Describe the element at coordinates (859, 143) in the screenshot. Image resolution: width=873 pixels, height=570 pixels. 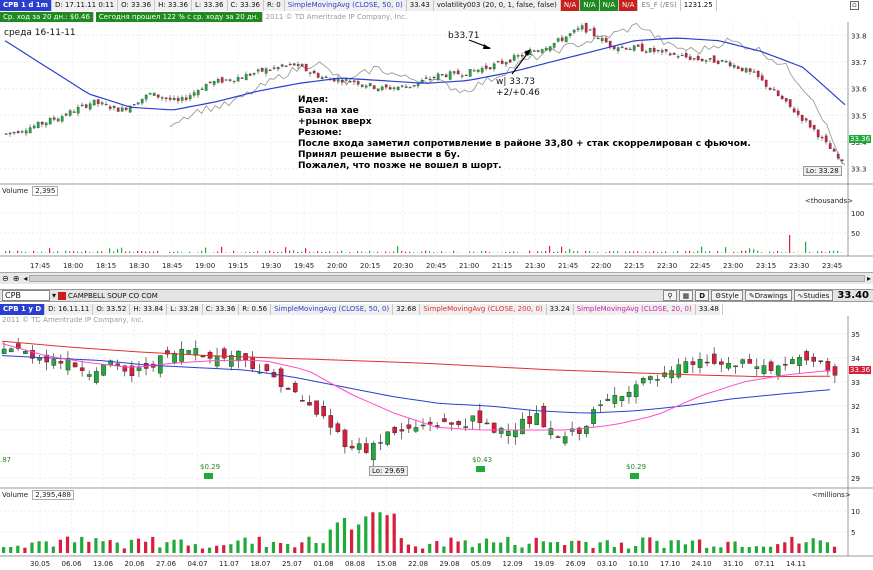
I see `top-price-tick: 33.4` at that location.